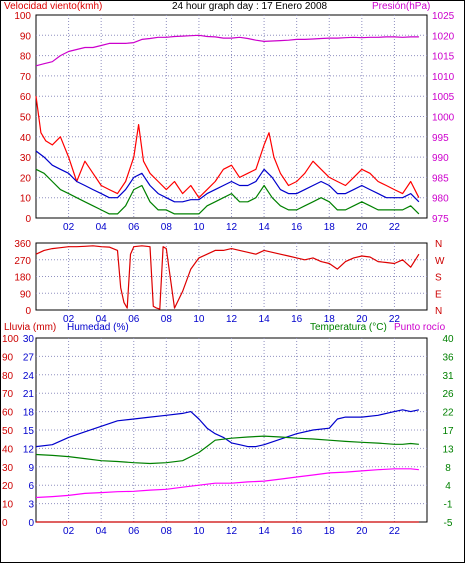 The image size is (465, 563). What do you see at coordinates (440, 158) in the screenshot?
I see `pressure-y-tick-label: 990` at bounding box center [440, 158].